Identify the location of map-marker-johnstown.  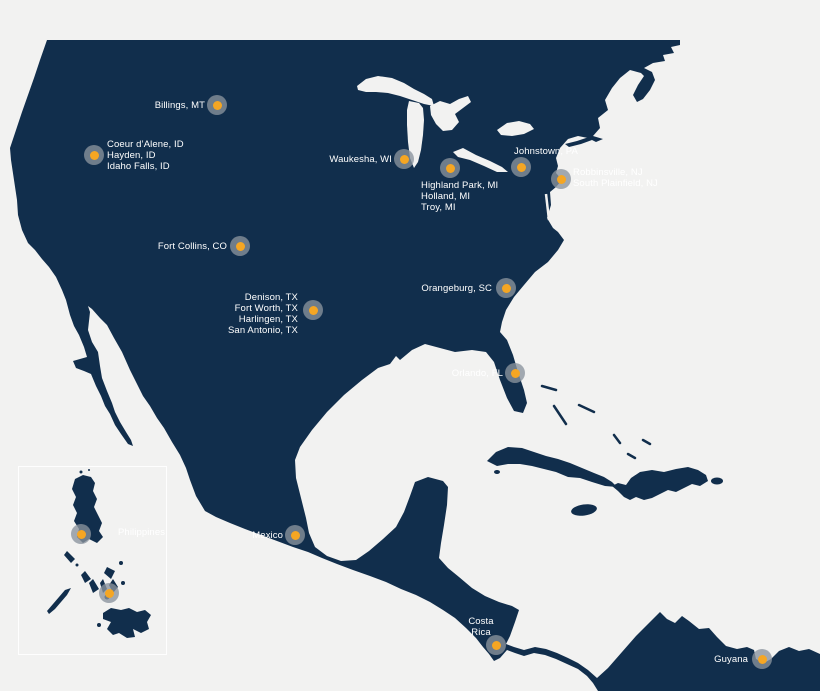
(521, 167).